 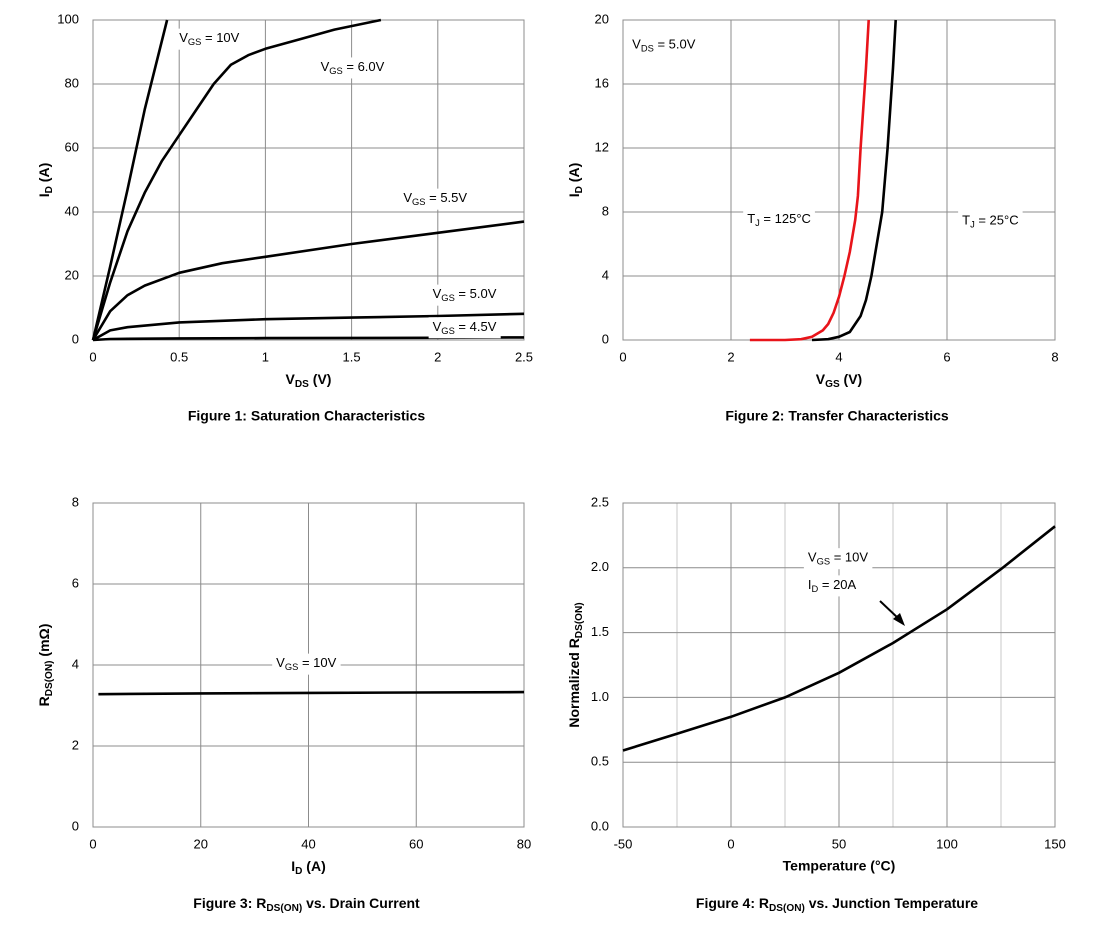 What do you see at coordinates (44, 642) in the screenshot?
I see `text-part: (mΩ)` at bounding box center [44, 642].